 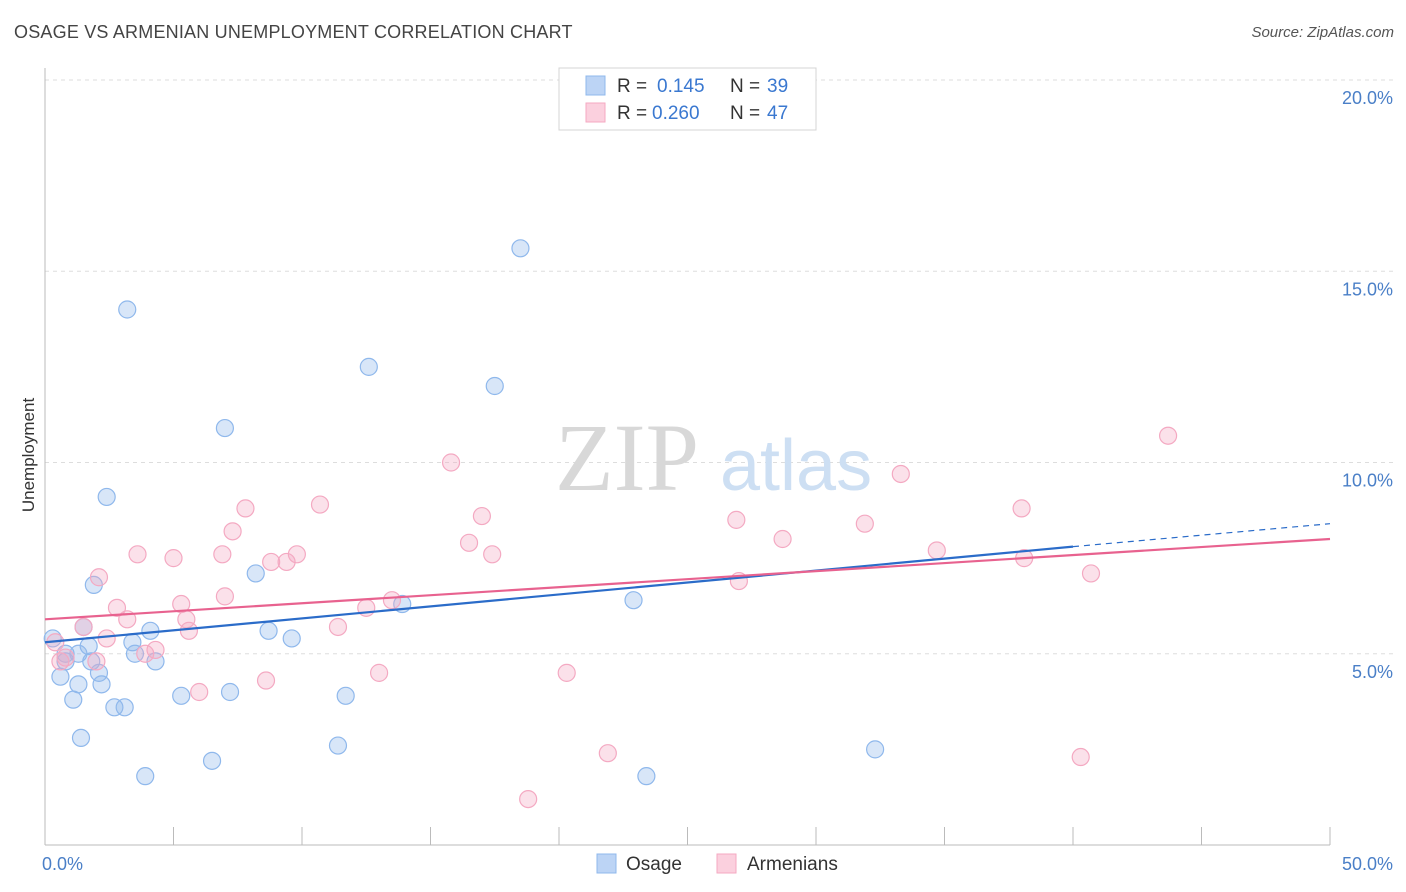 I want to click on y-tick-label-0: 5.0%, so click(x=1372, y=672).